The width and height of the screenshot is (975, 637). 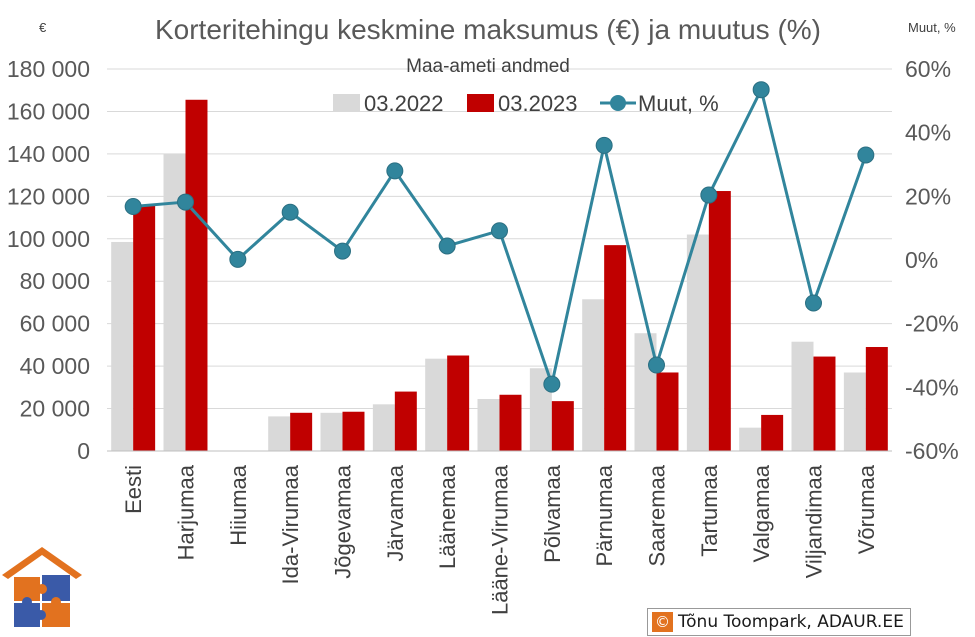 I want to click on y-right-tick-label: -60%, so click(x=932, y=451).